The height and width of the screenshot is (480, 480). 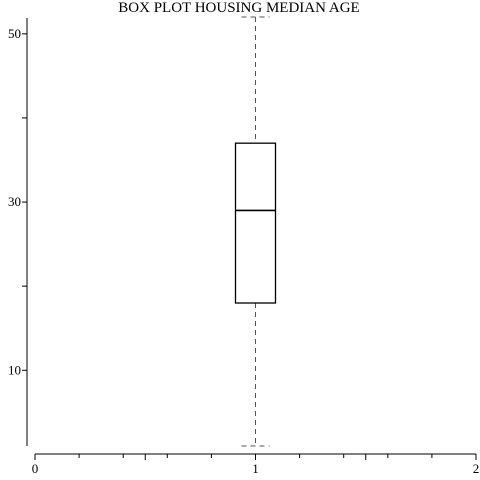 What do you see at coordinates (14, 201) in the screenshot?
I see `y-tick-label: 30` at bounding box center [14, 201].